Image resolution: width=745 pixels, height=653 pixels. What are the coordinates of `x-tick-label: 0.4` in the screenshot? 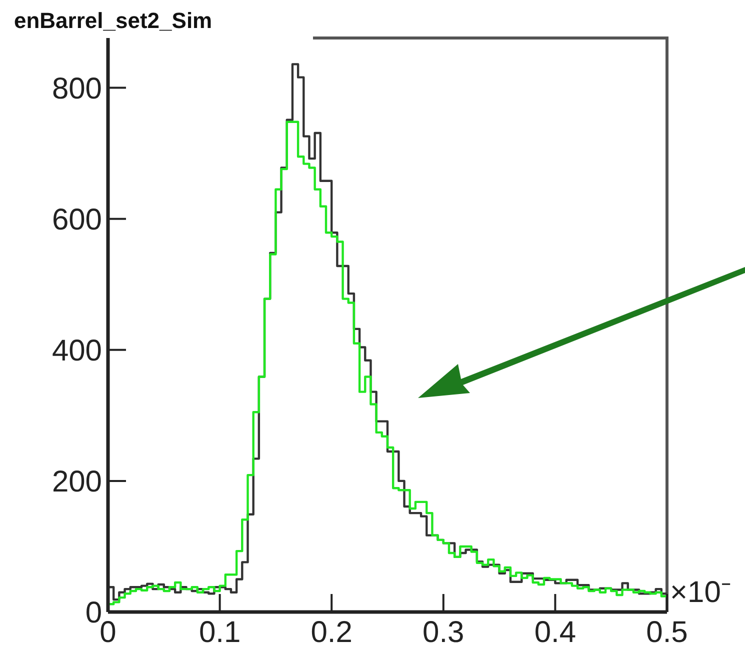 It's located at (555, 632).